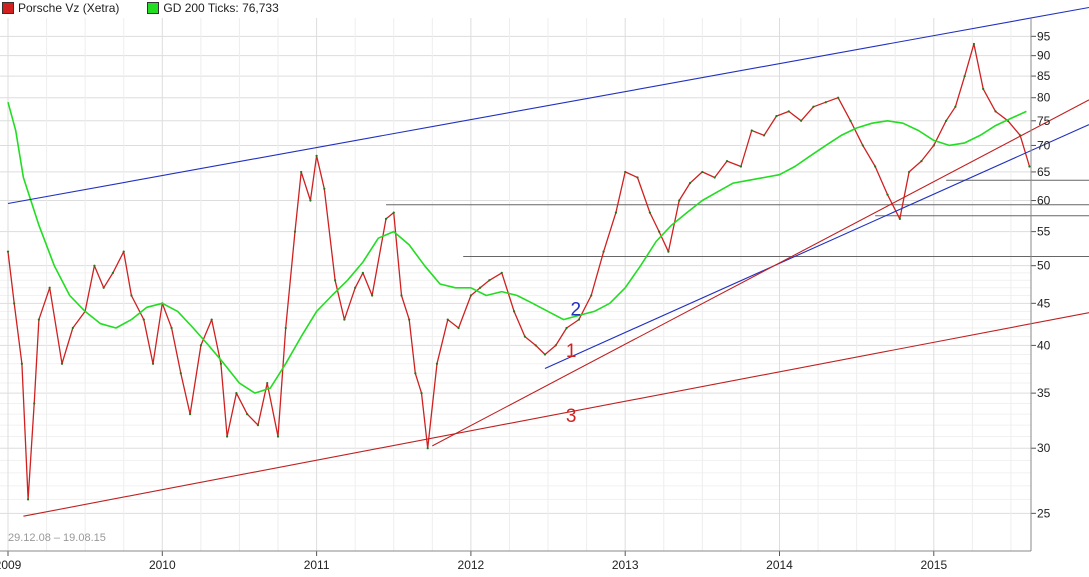  Describe the element at coordinates (471, 565) in the screenshot. I see `x-tick-label: 2012` at that location.